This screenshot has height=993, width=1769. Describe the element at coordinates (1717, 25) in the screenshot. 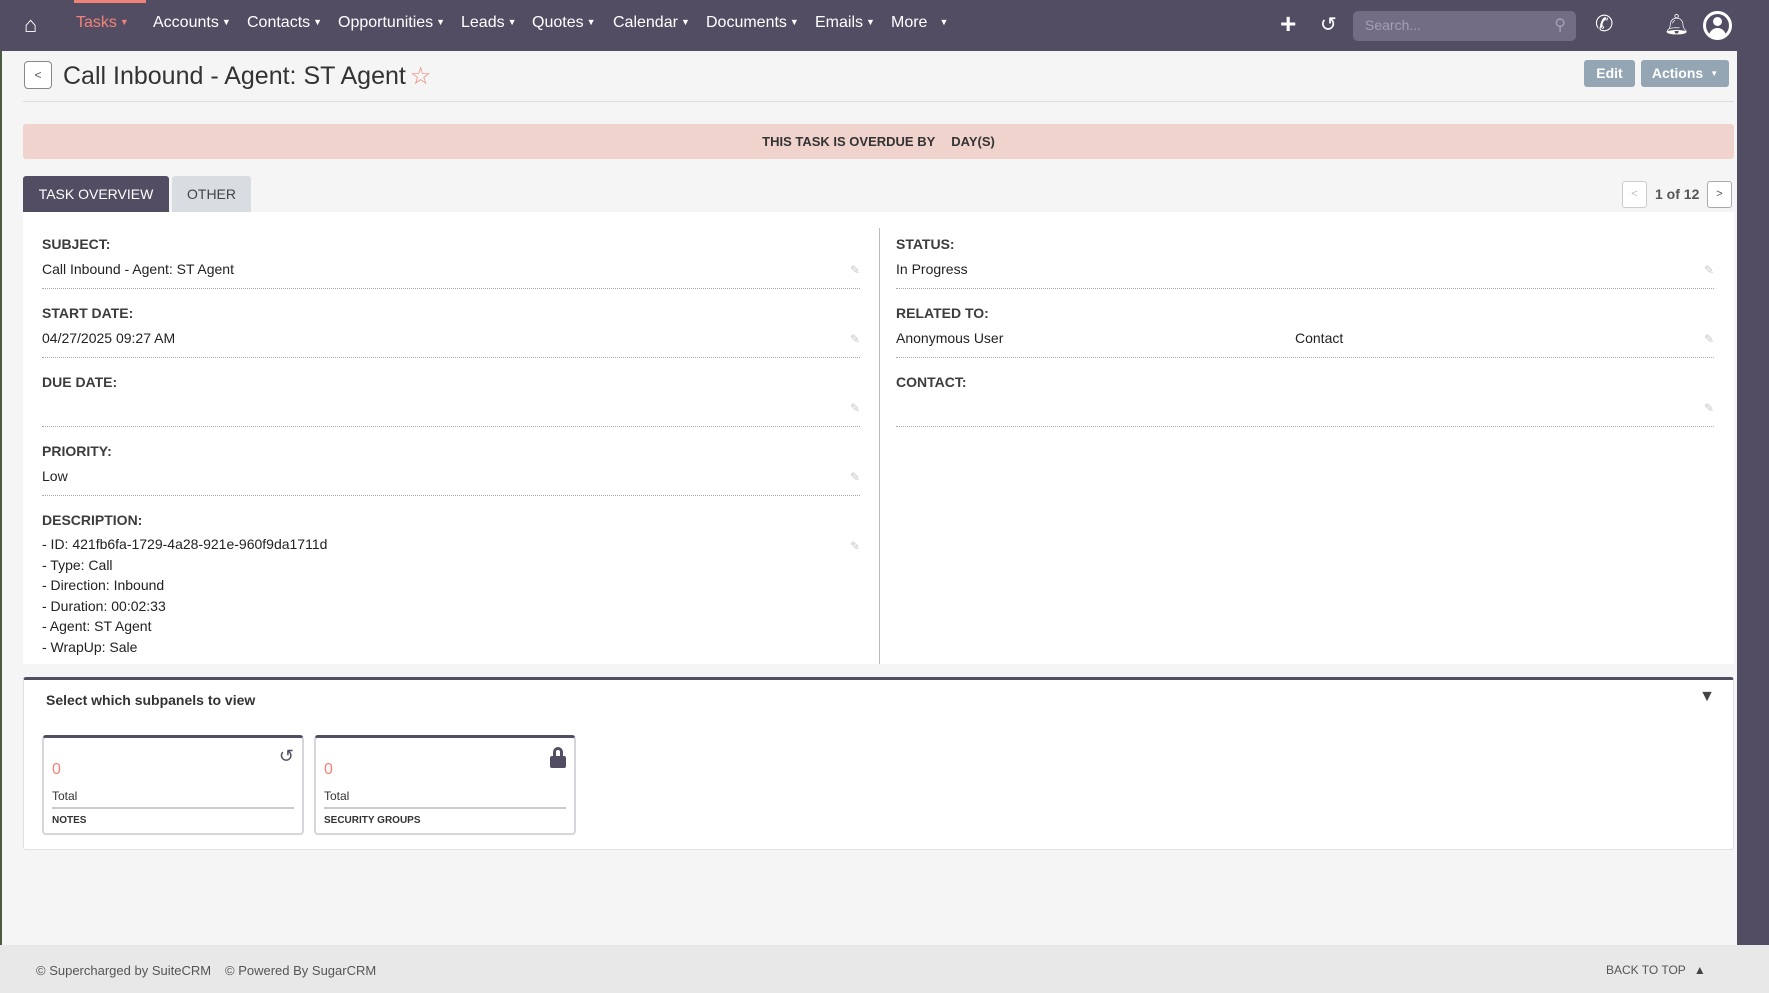

I see `user-icon` at that location.